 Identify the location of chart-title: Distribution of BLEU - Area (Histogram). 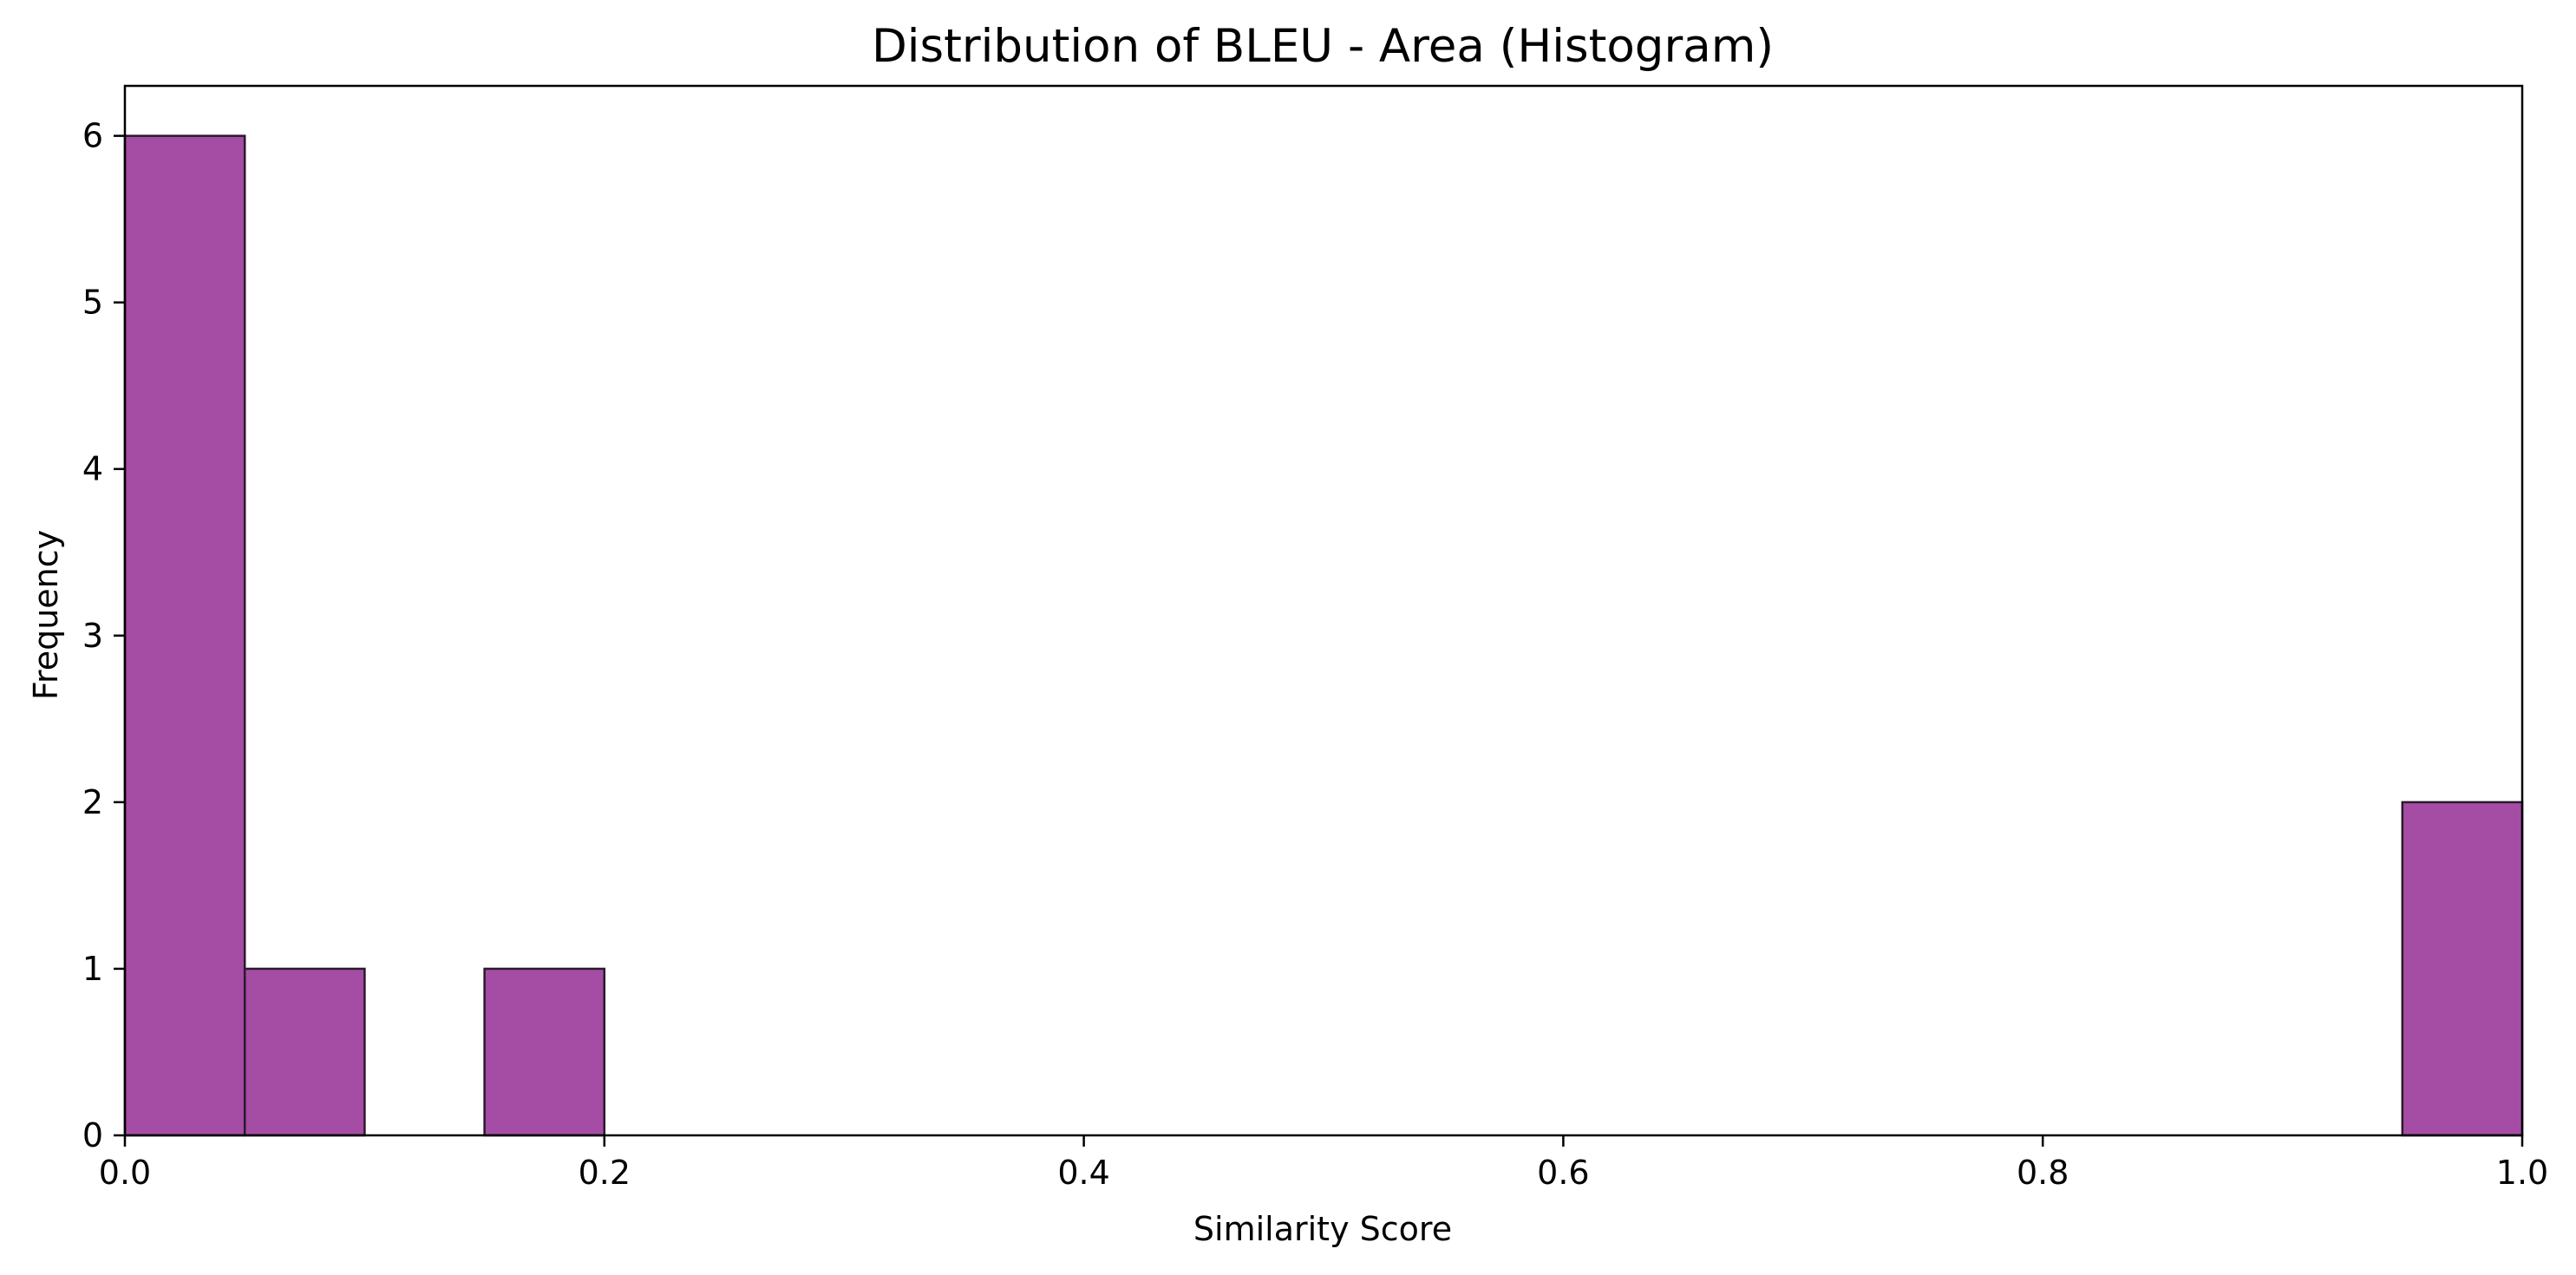
(1323, 46).